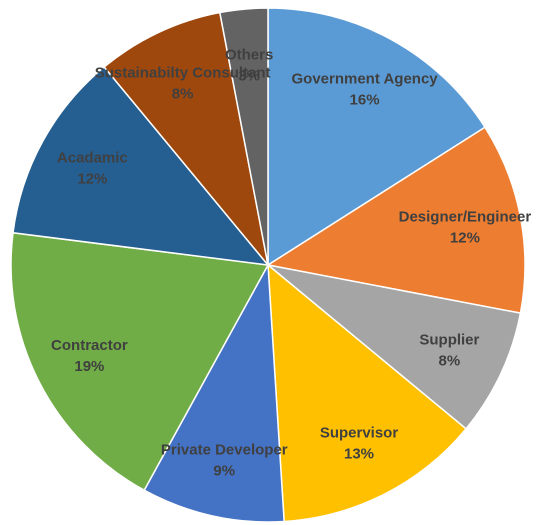  Describe the element at coordinates (465, 216) in the screenshot. I see `slice-label: Designer/Engineer` at that location.